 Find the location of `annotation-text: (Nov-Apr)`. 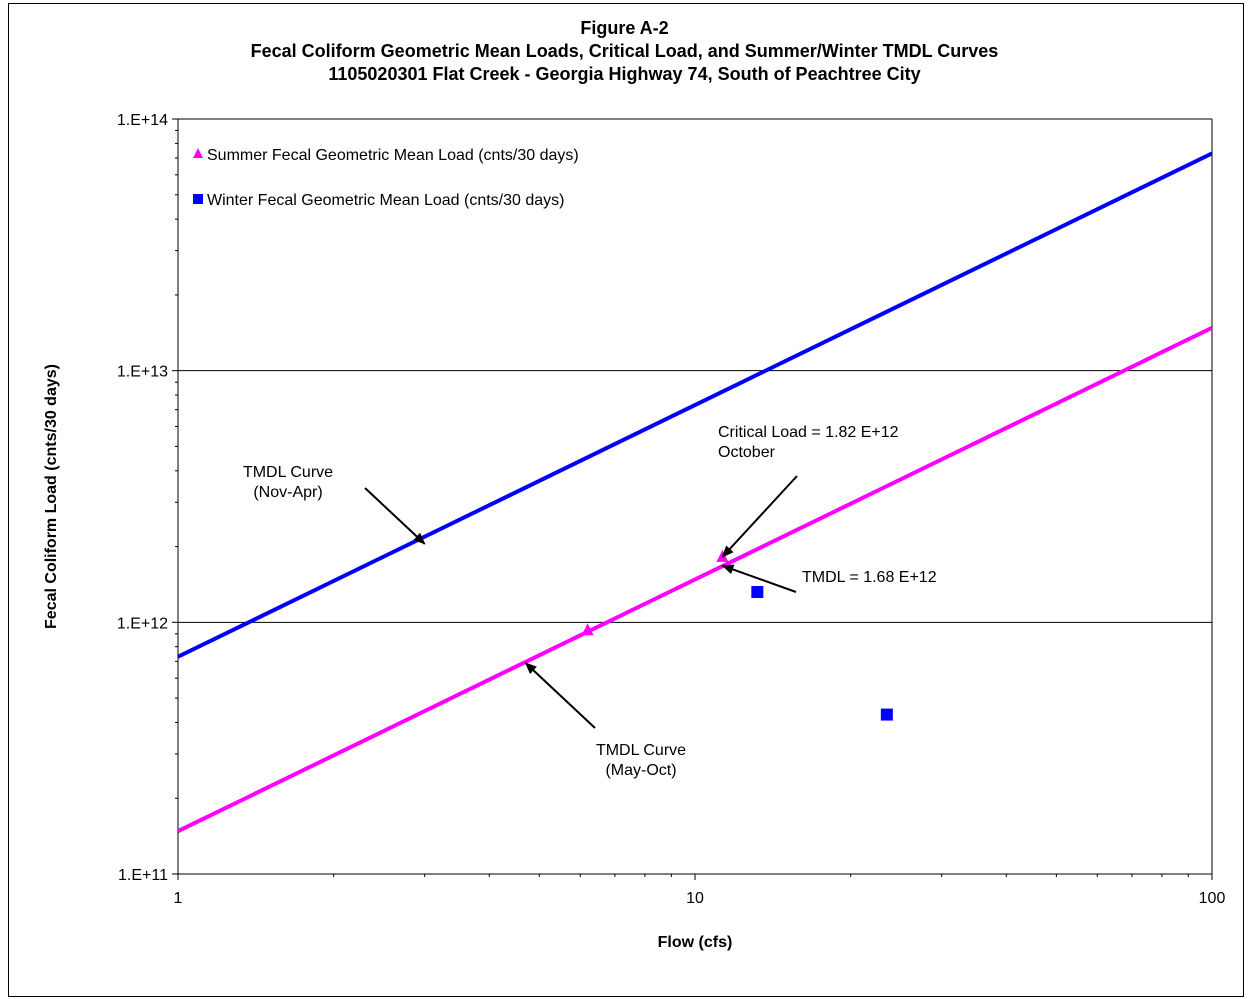

annotation-text: (Nov-Apr) is located at coordinates (287, 492).